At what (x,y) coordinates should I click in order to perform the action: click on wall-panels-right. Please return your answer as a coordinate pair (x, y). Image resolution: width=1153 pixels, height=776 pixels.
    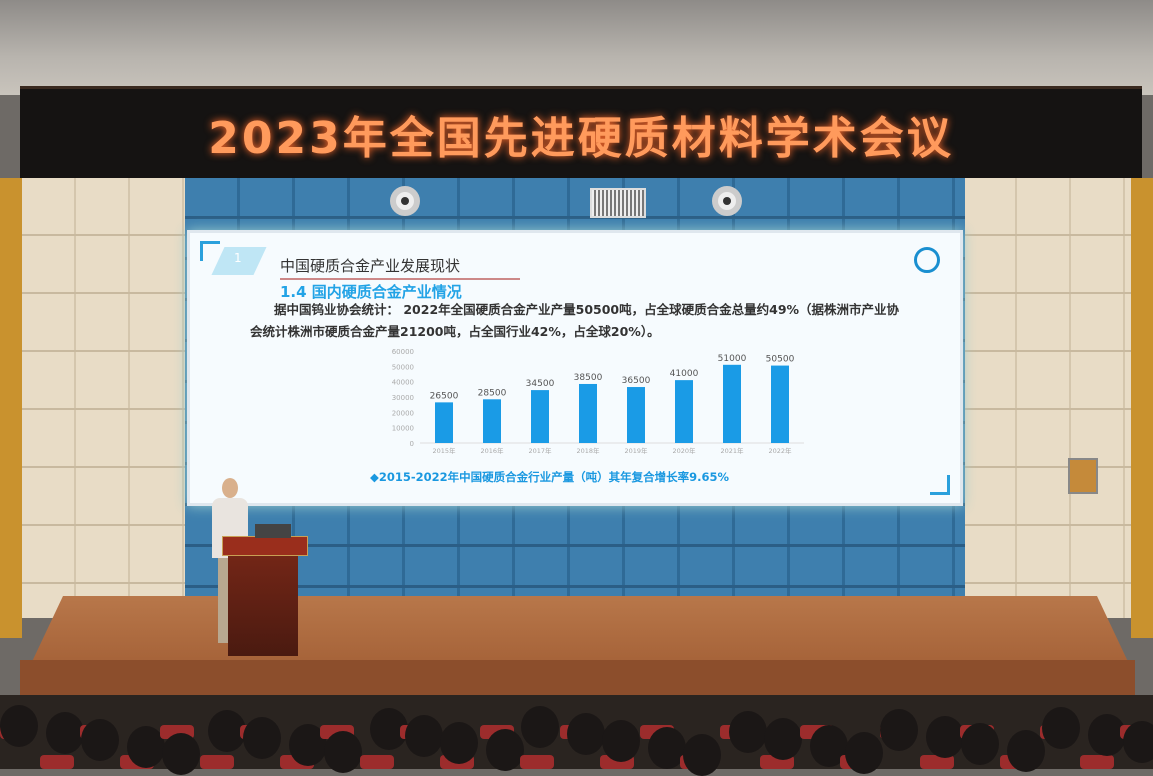
    Looking at the image, I should click on (1047, 398).